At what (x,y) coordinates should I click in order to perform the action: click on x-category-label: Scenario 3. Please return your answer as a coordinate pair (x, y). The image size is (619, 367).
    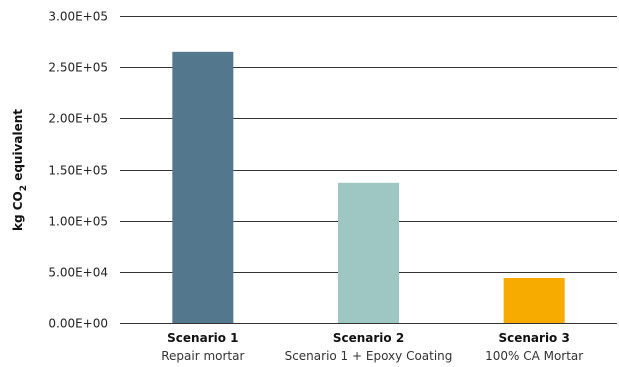
    Looking at the image, I should click on (533, 338).